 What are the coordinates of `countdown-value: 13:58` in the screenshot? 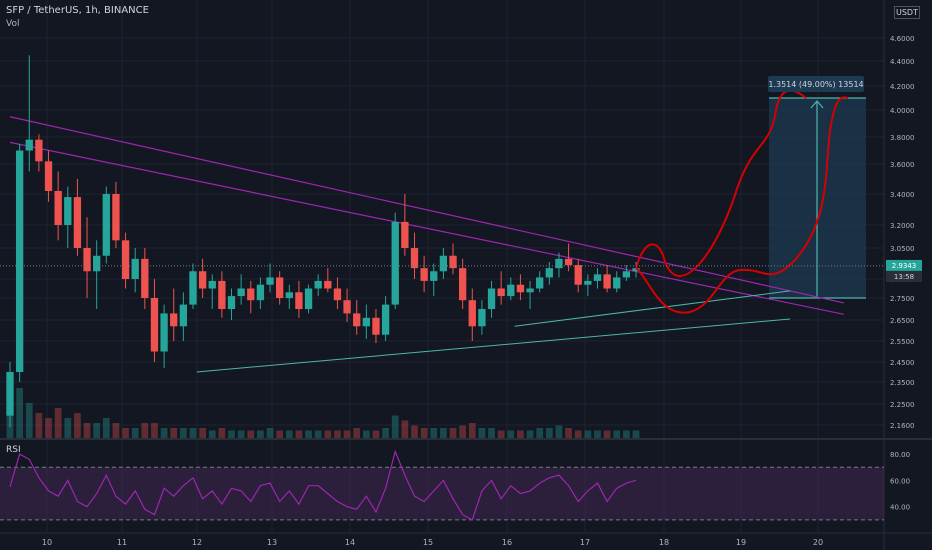 It's located at (904, 277).